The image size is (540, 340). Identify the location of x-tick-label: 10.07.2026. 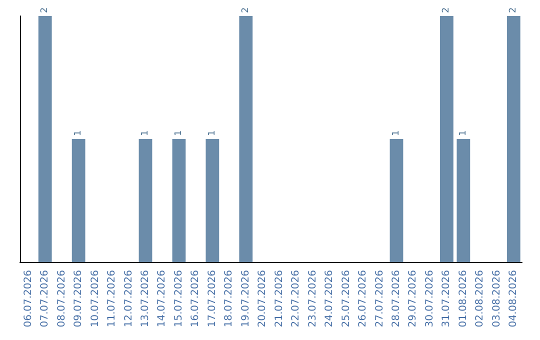
(95, 299).